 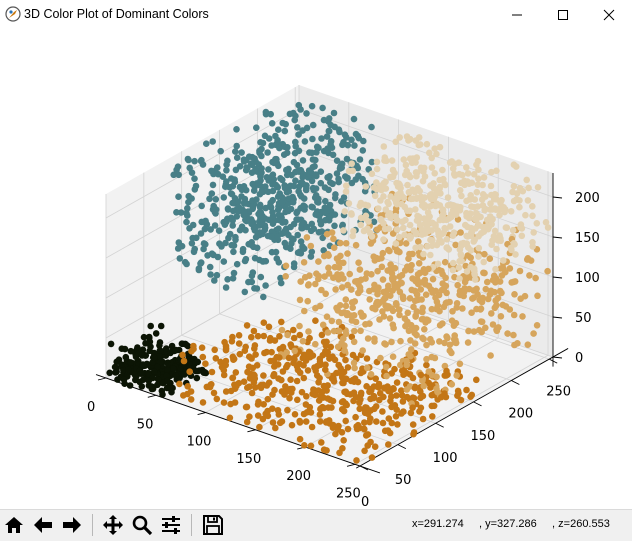 I want to click on save-button, so click(x=213, y=525).